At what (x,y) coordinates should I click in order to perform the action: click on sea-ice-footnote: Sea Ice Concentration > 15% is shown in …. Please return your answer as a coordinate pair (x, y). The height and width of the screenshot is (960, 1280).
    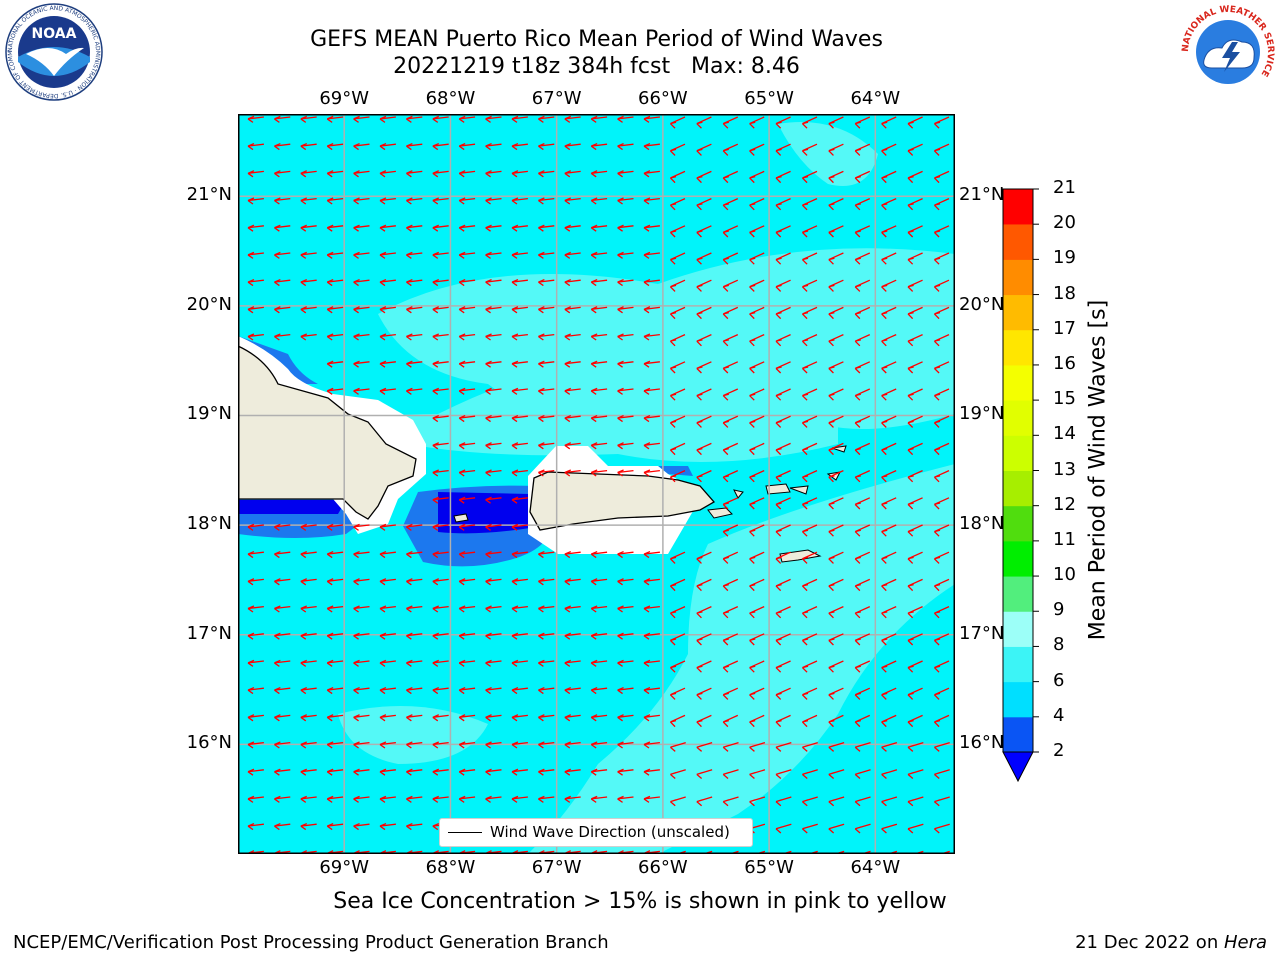
    Looking at the image, I should click on (640, 901).